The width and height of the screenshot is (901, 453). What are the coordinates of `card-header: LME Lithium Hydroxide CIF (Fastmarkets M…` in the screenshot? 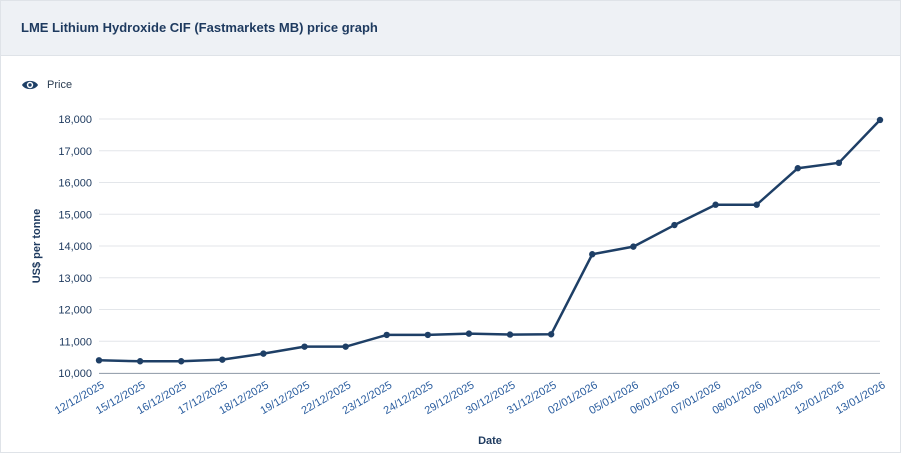 It's located at (450, 28).